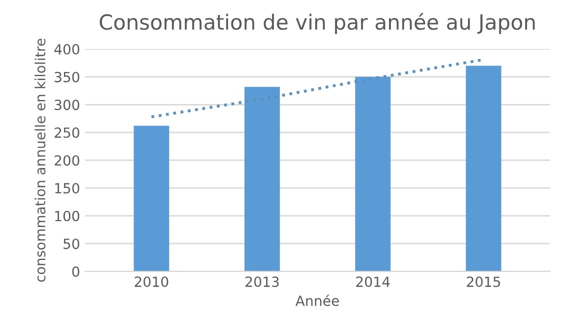 The height and width of the screenshot is (327, 567). What do you see at coordinates (317, 300) in the screenshot?
I see `x-axis-title: Année` at bounding box center [317, 300].